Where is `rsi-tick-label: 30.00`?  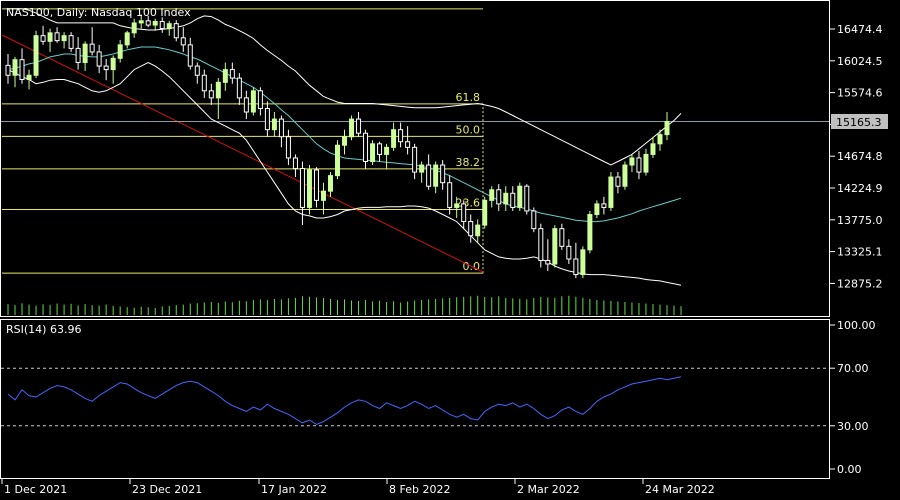 rsi-tick-label: 30.00 is located at coordinates (853, 426).